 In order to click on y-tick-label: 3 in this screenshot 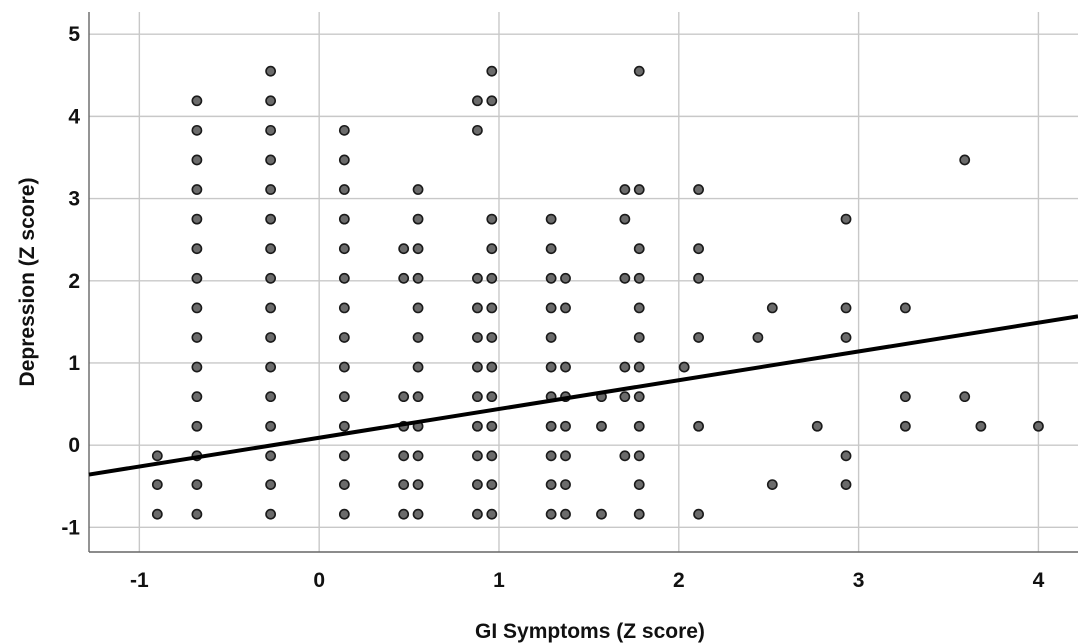, I will do `click(74, 199)`.